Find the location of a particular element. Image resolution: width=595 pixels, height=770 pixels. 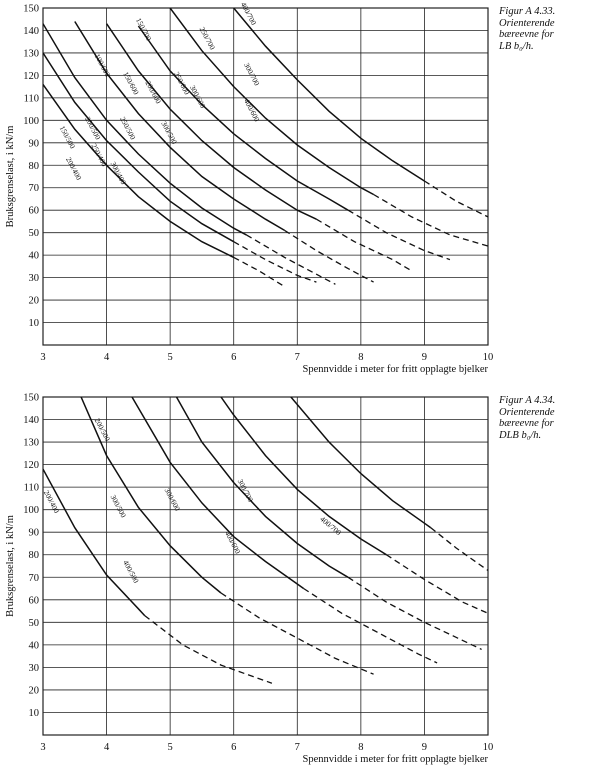

x-tick-label: 8 is located at coordinates (360, 747).